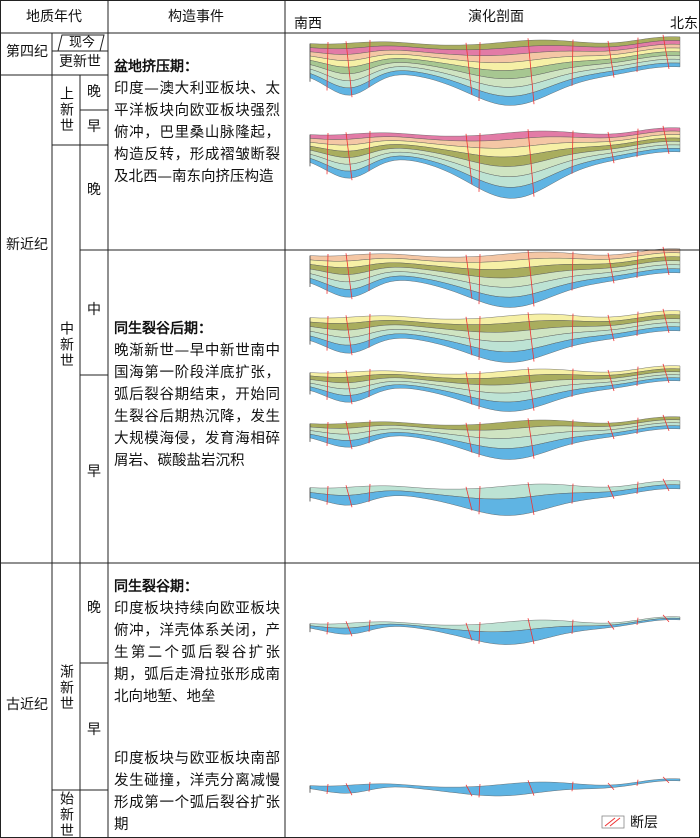  Describe the element at coordinates (156, 67) in the screenshot. I see `event-title: 盆地挤压期：` at that location.